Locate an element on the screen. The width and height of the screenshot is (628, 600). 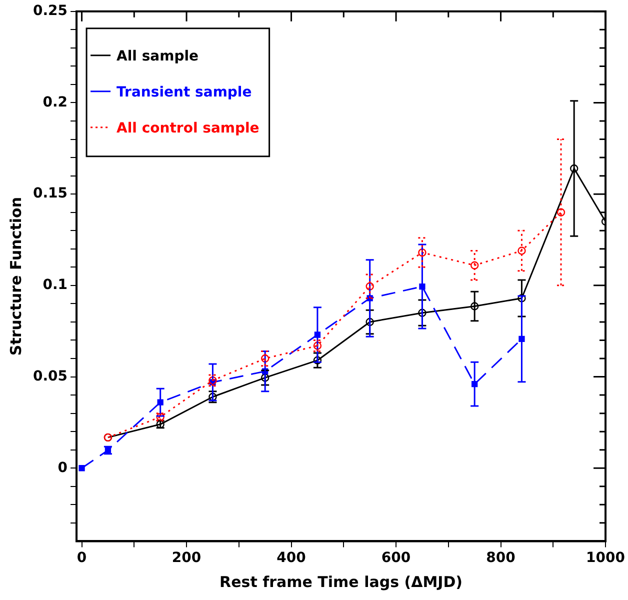
y-tick-label: 0 is located at coordinates (63, 468).